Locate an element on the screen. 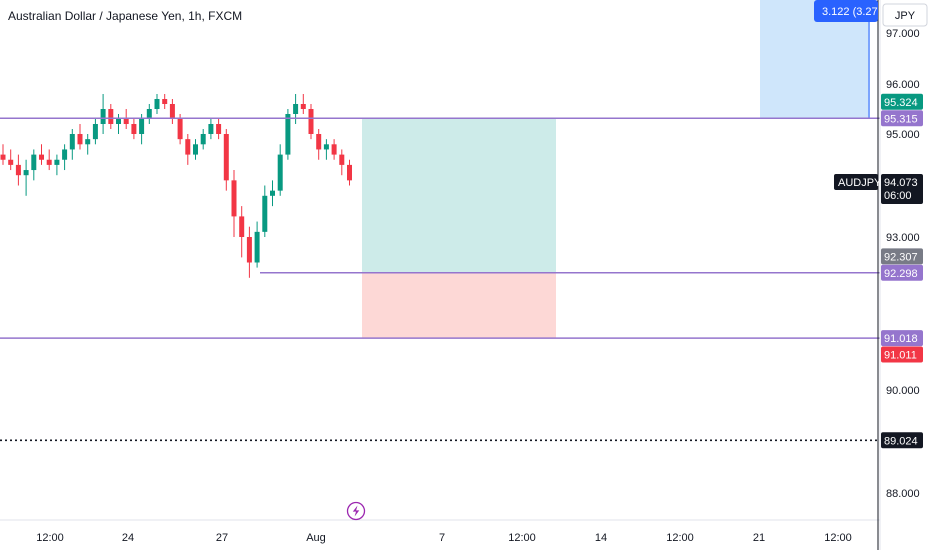 This screenshot has width=932, height=550. measure-badge: 3.122 (3.27 is located at coordinates (846, 11).